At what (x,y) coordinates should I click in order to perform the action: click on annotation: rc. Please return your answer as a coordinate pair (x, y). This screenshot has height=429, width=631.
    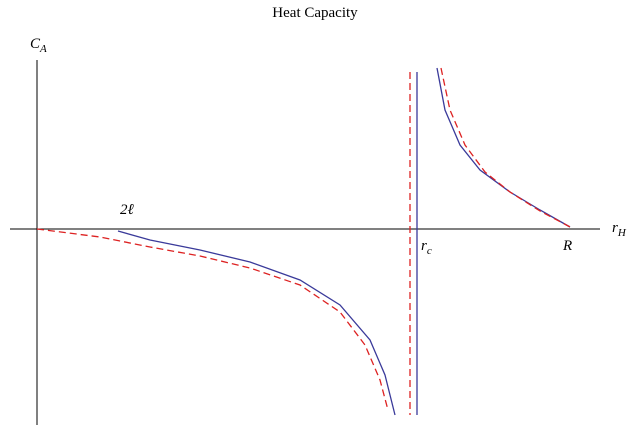
    Looking at the image, I should click on (426, 247).